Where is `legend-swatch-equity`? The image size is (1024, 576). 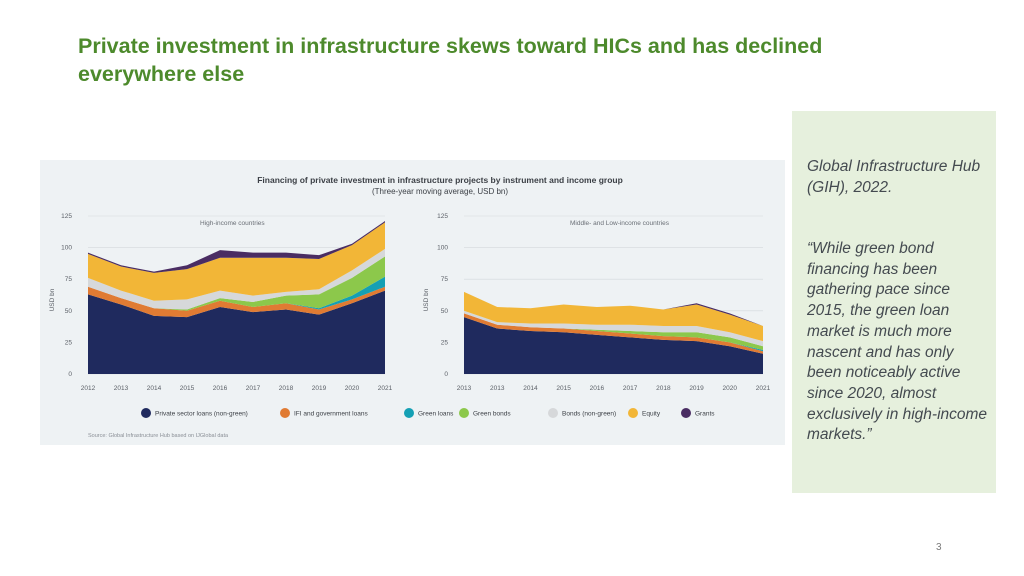
legend-swatch-equity is located at coordinates (633, 413).